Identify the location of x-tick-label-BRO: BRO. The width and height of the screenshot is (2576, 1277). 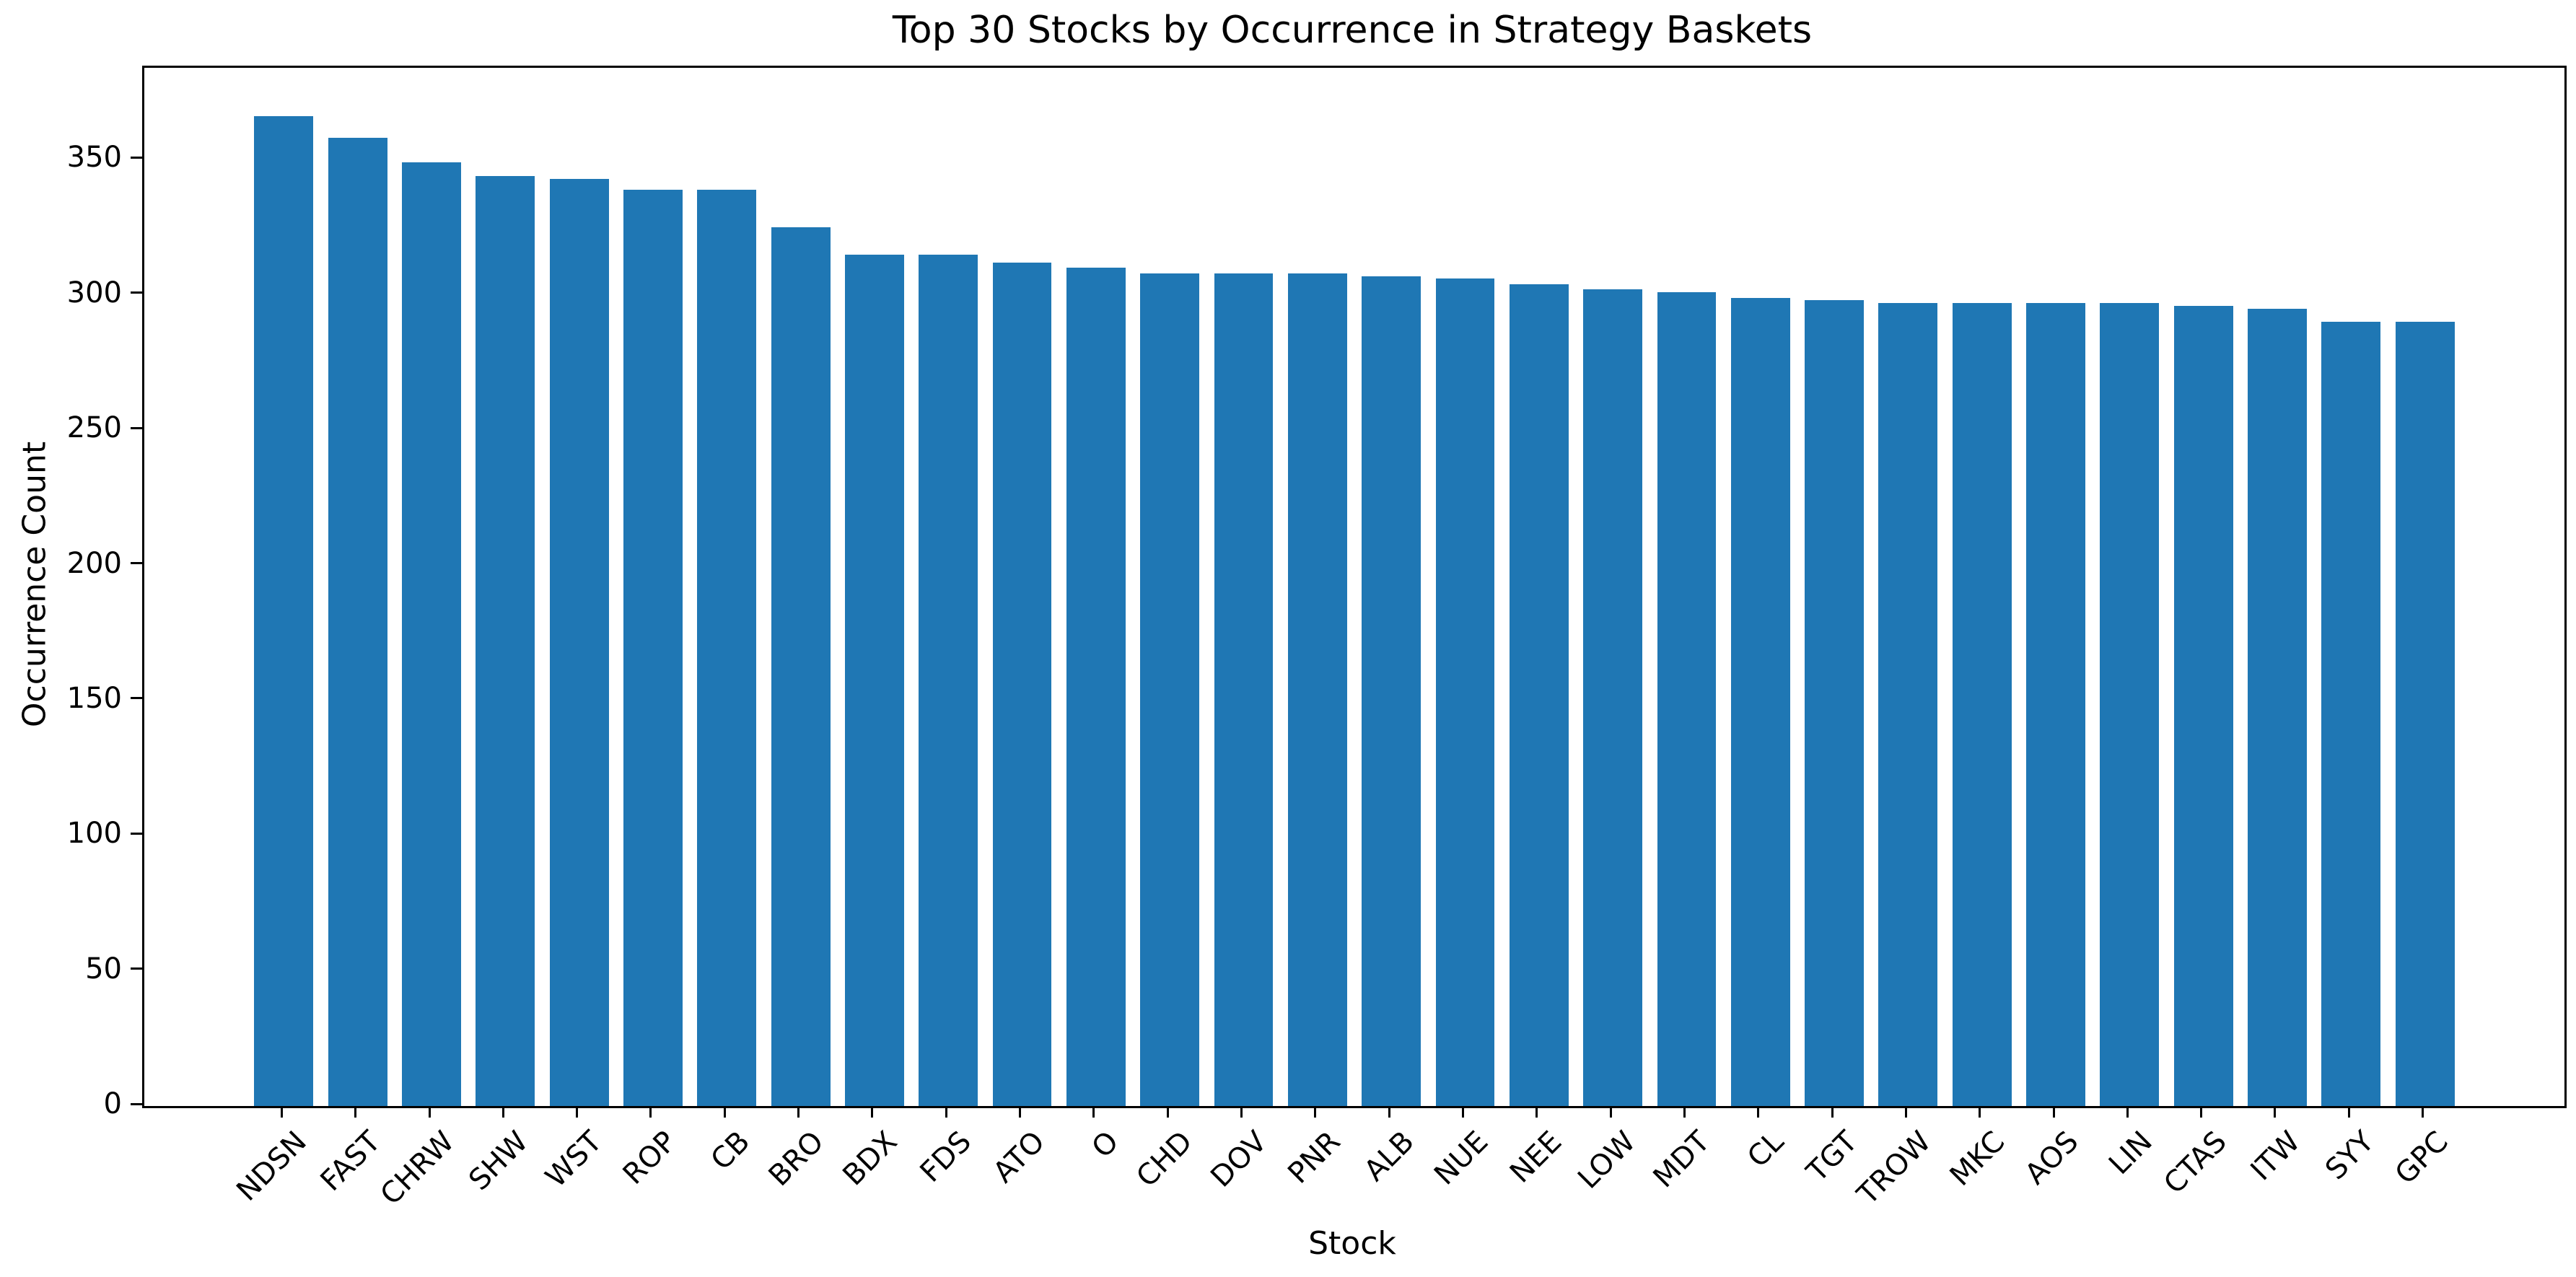
(796, 1159).